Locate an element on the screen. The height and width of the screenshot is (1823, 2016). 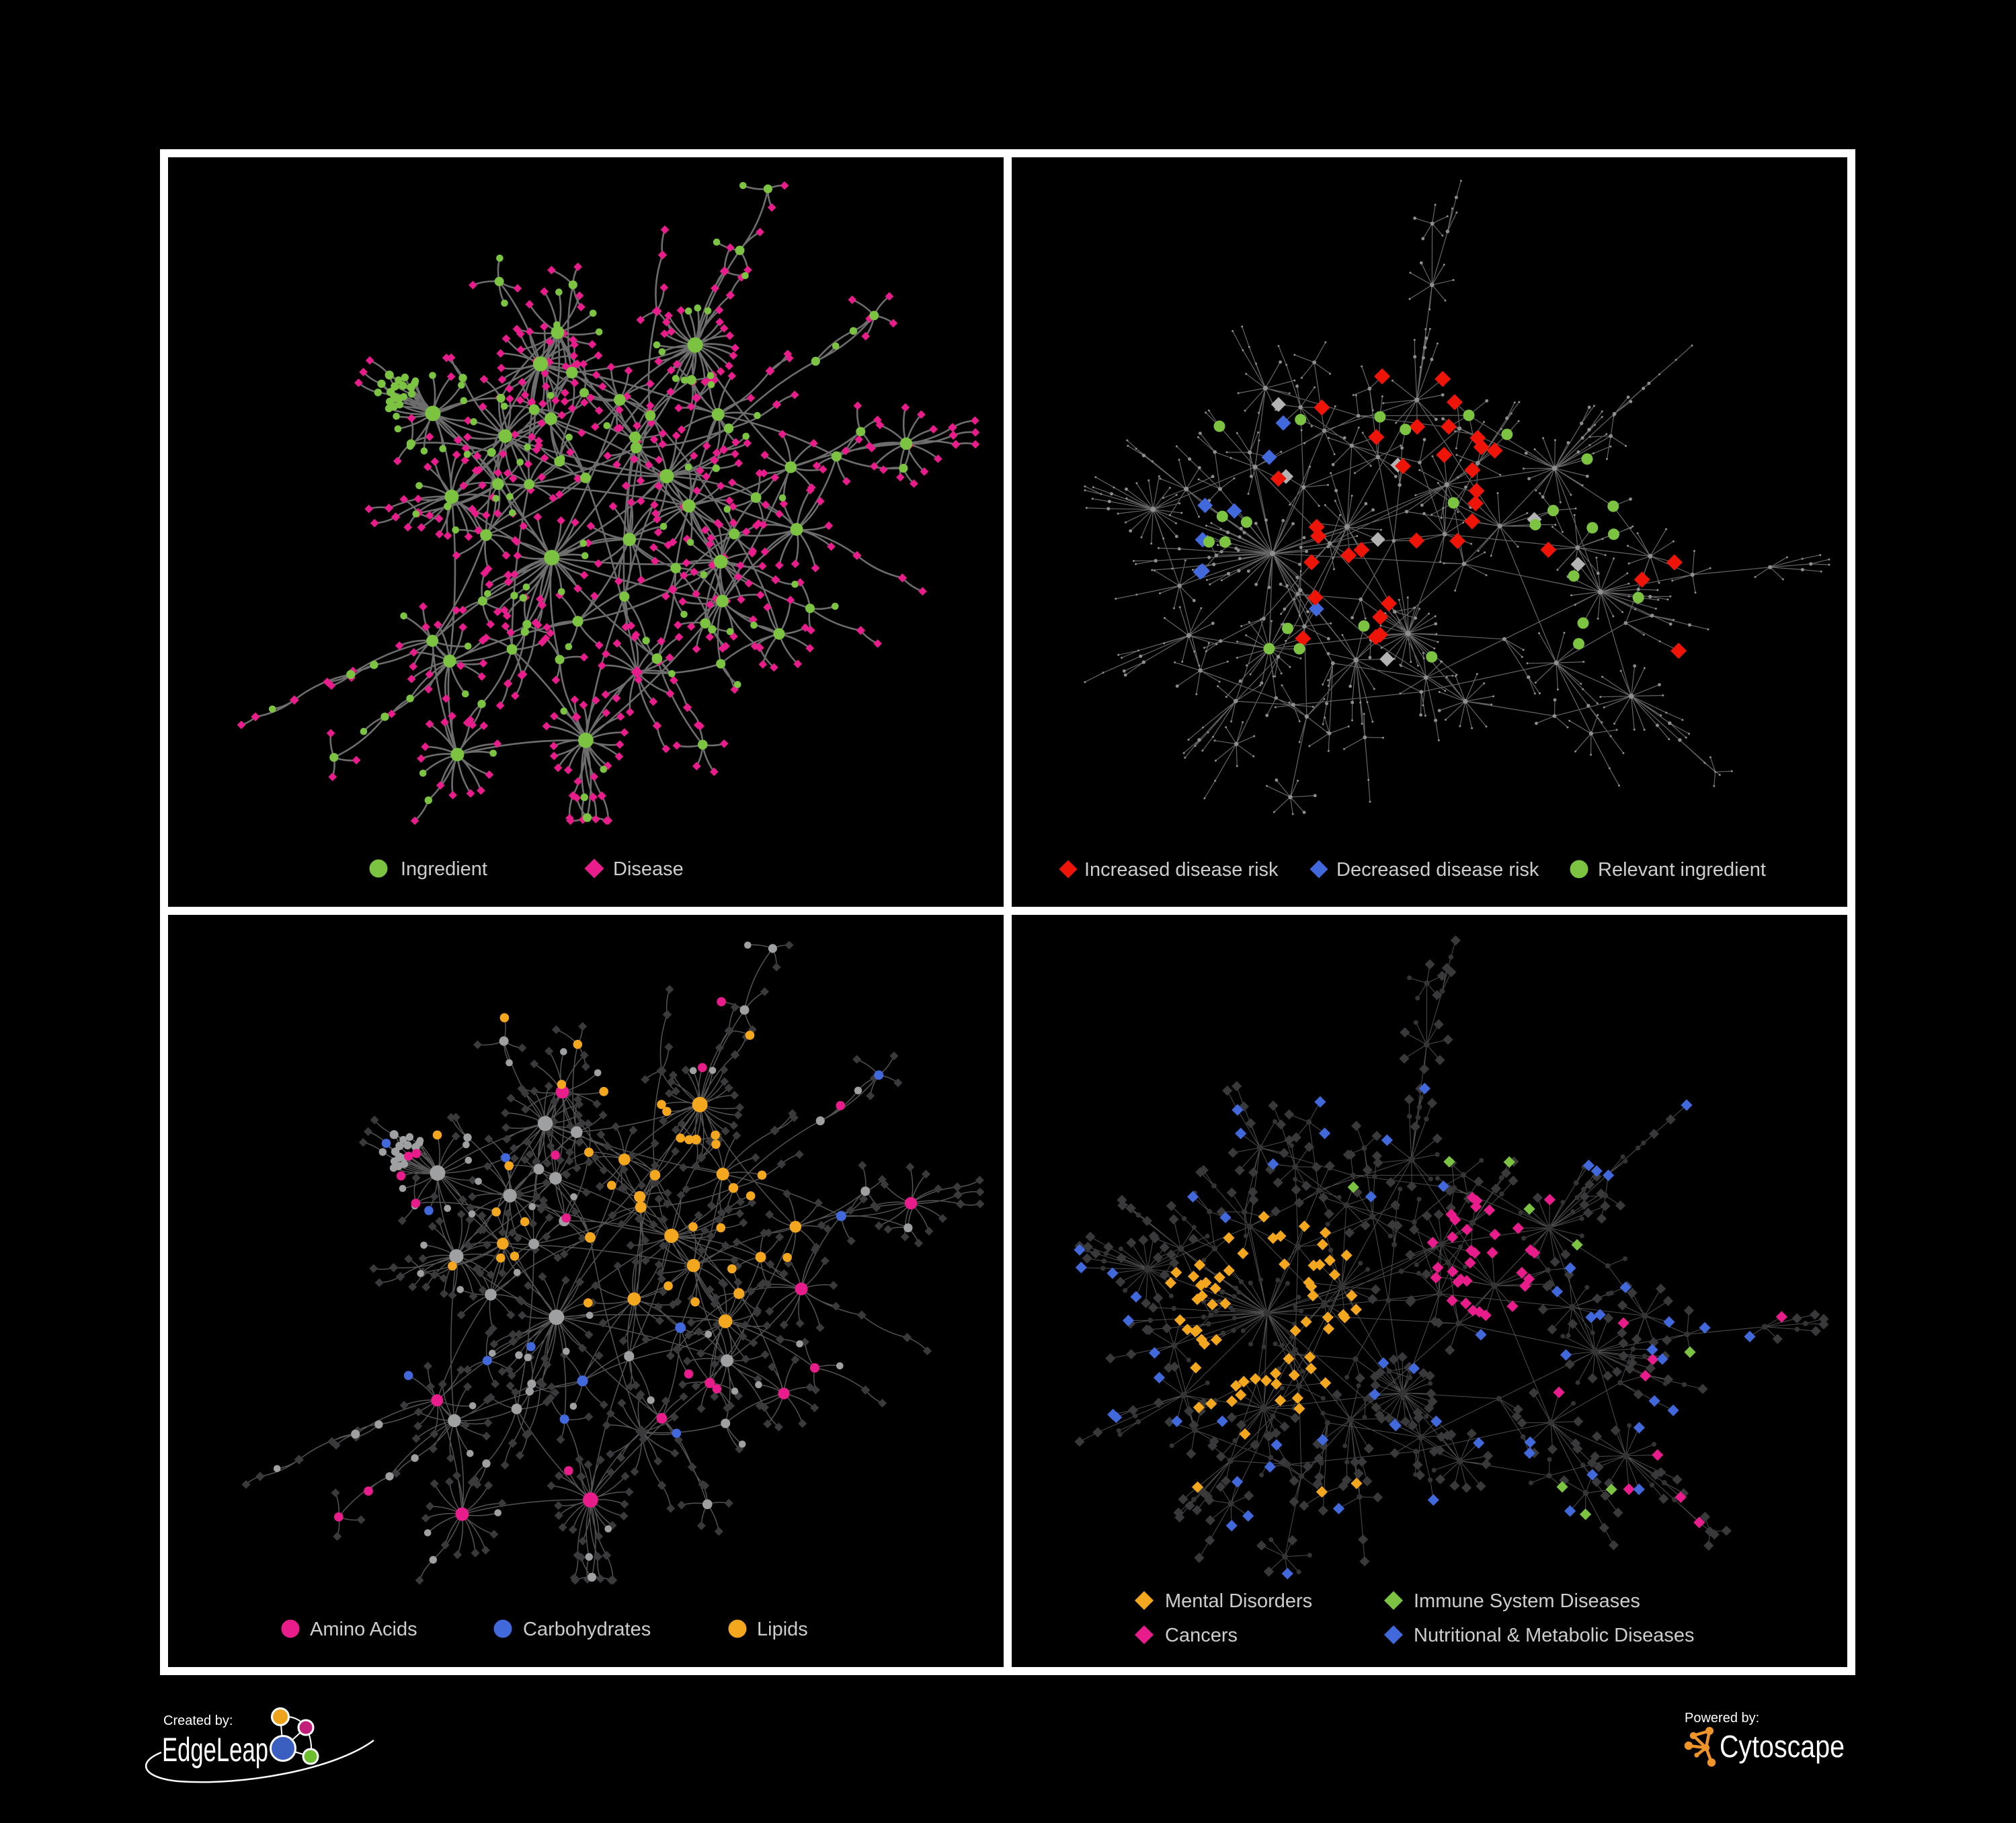
svg-text: Mental Disorders is located at coordinates (1238, 1601).